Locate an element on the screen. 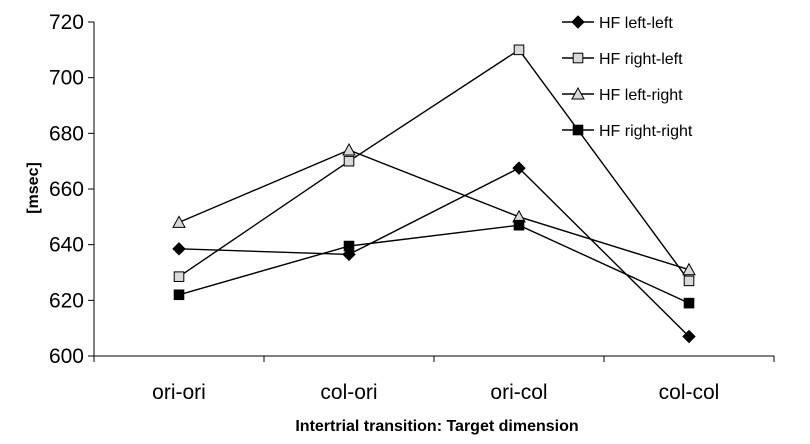 The image size is (810, 444). y-tick-labels: 600 620 640 660 680 700 720 is located at coordinates (66, 189).